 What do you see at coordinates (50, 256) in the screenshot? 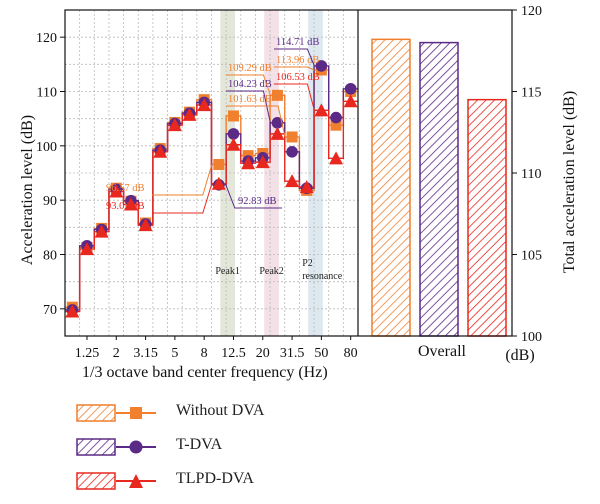
I see `y-tick-label: 80` at bounding box center [50, 256].